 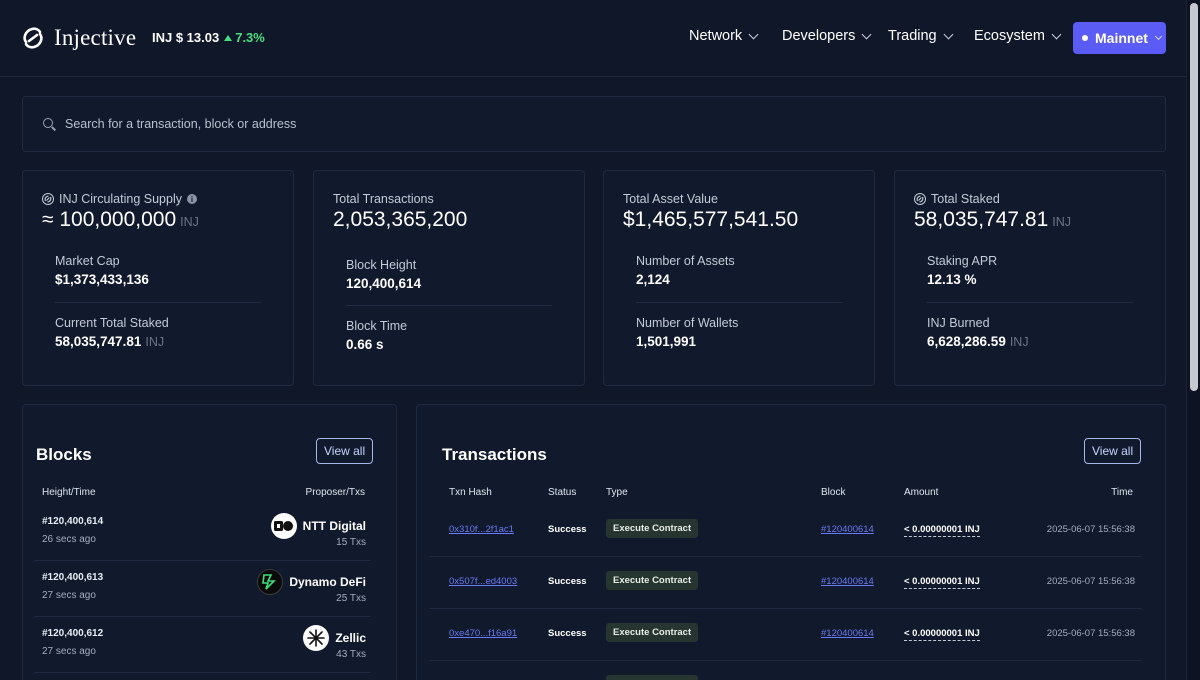 I want to click on txn-hash-link: 0x507f...ed4003, so click(x=483, y=581).